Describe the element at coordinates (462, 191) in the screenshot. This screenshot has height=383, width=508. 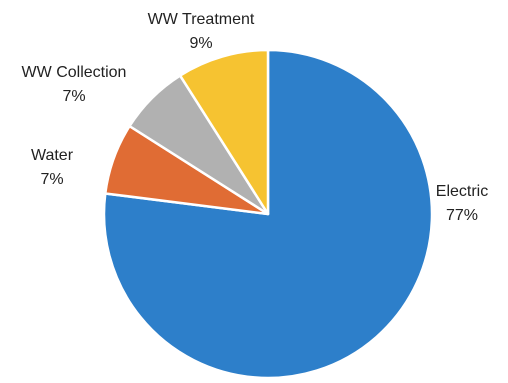
I see `slice-label-electric: Electric` at that location.